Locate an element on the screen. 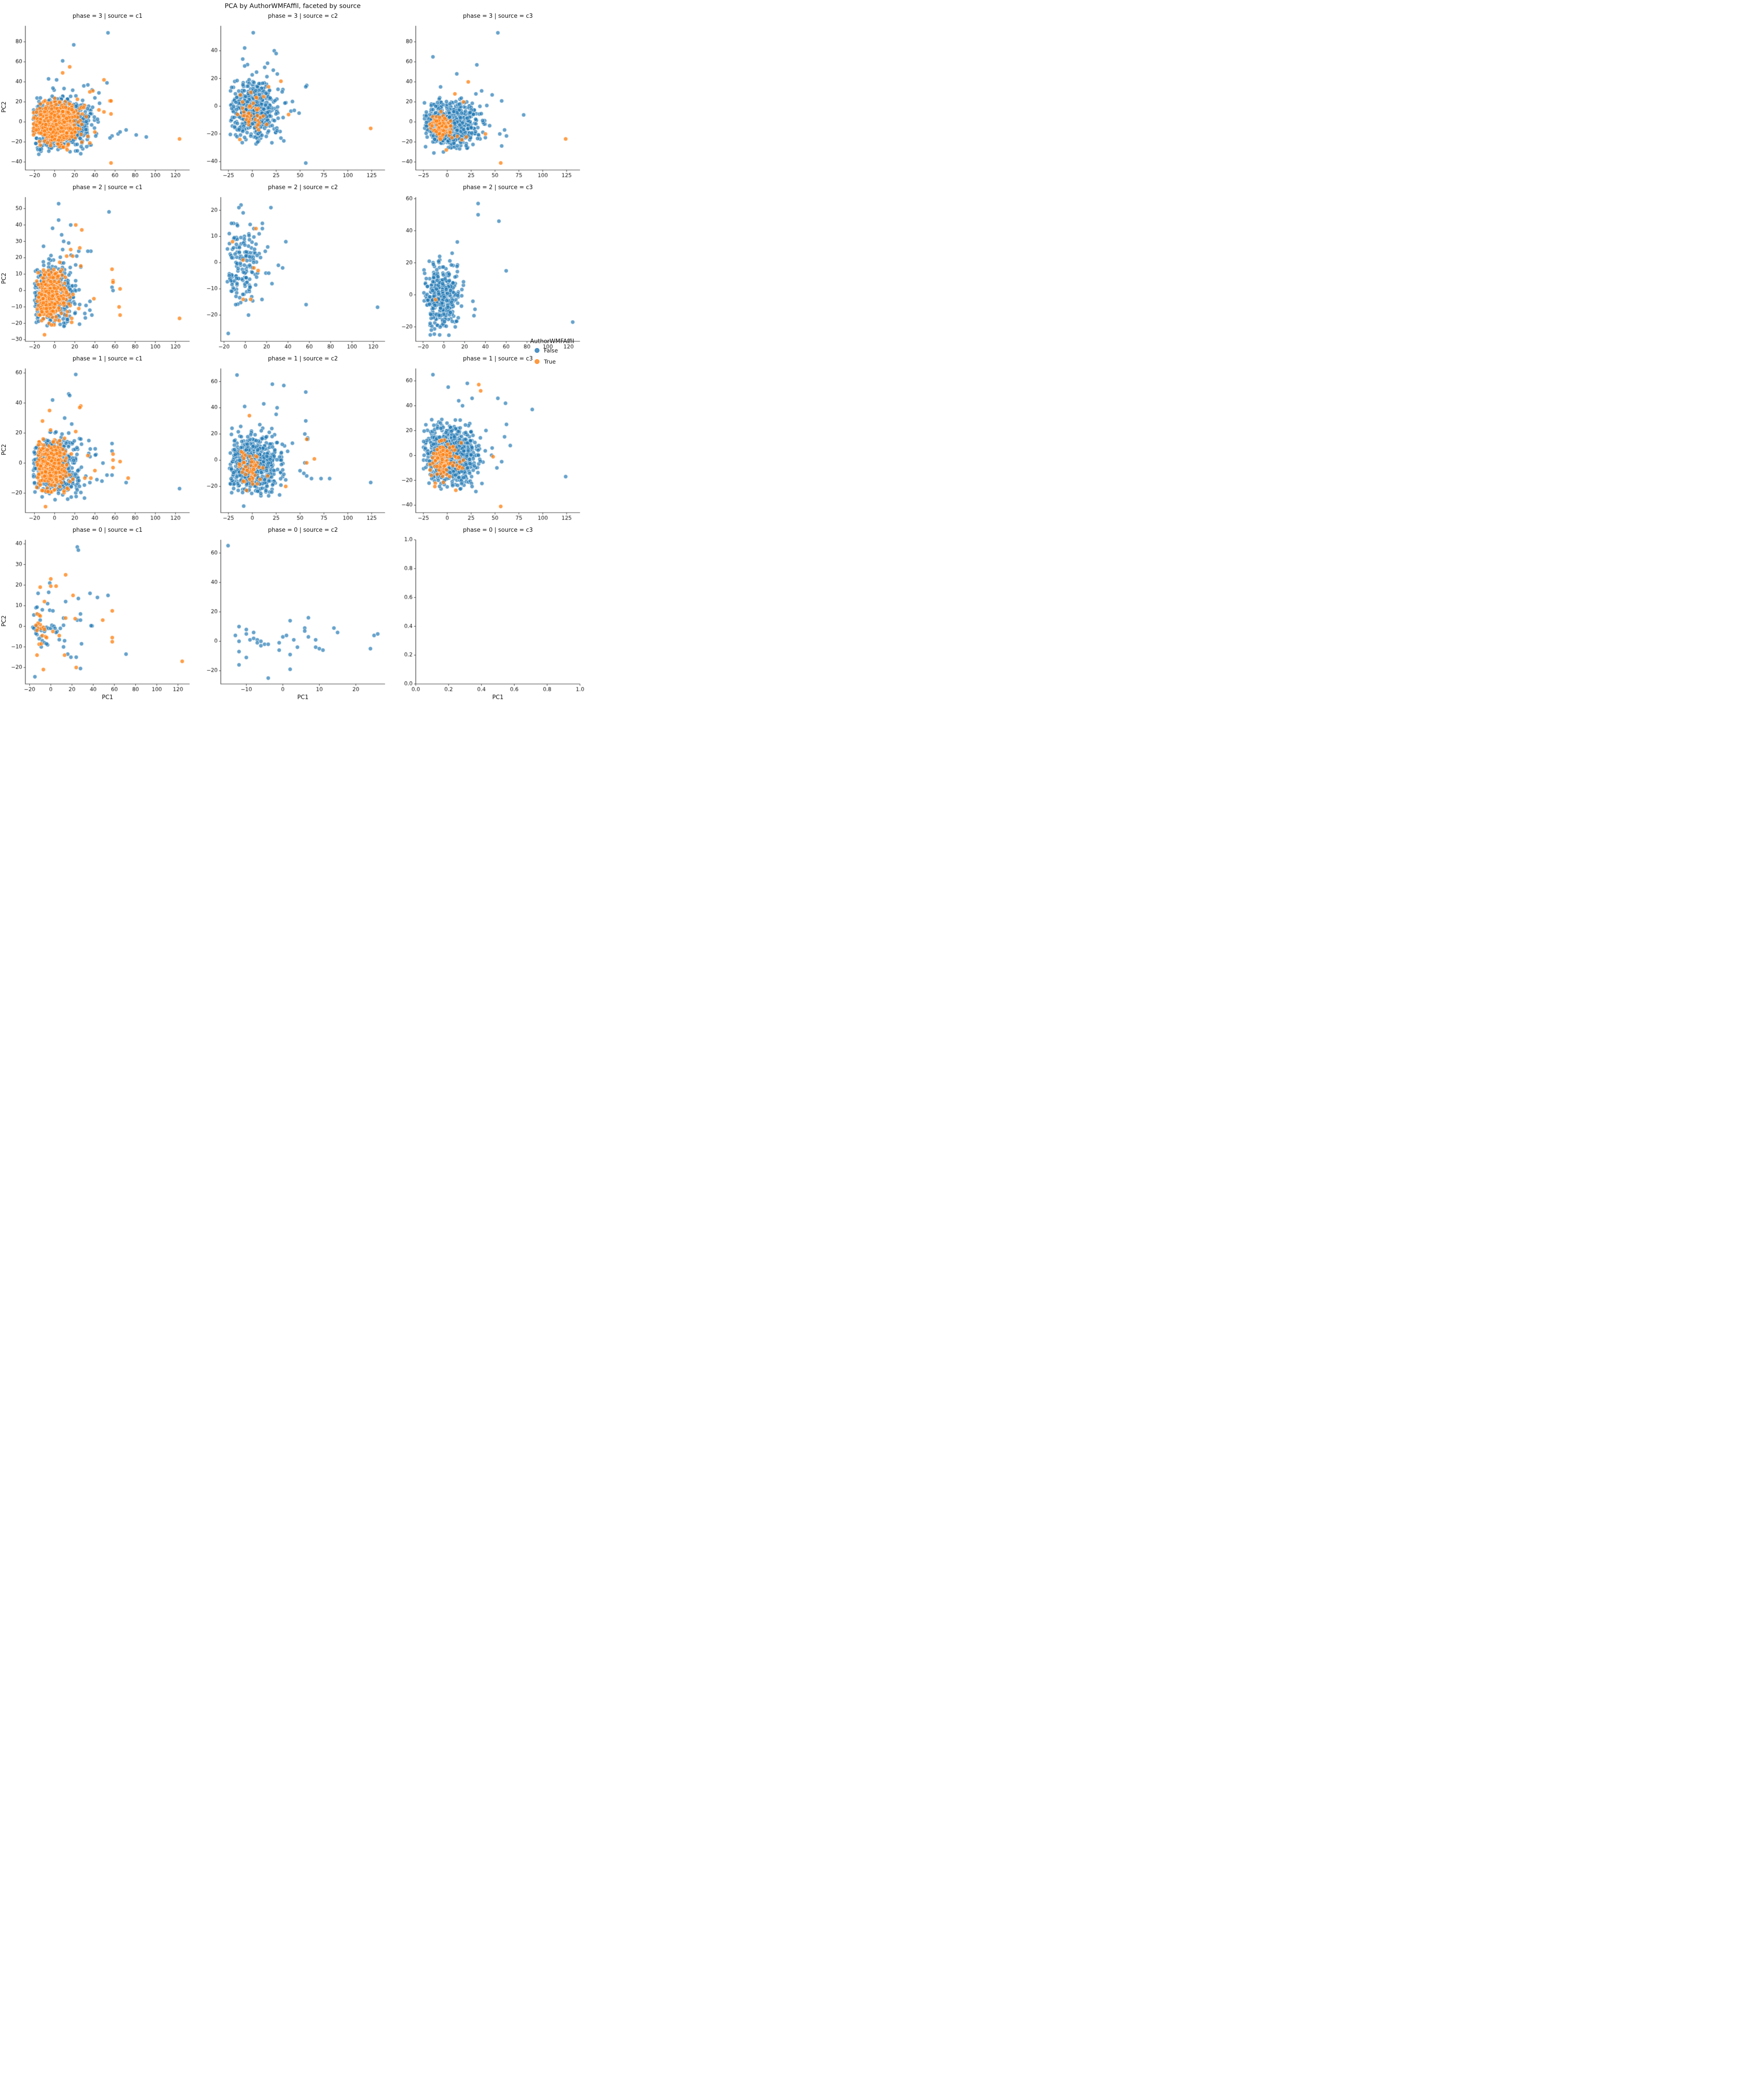 Image resolution: width=1756 pixels, height=2100 pixels. legend-item-false: False is located at coordinates (556, 351).